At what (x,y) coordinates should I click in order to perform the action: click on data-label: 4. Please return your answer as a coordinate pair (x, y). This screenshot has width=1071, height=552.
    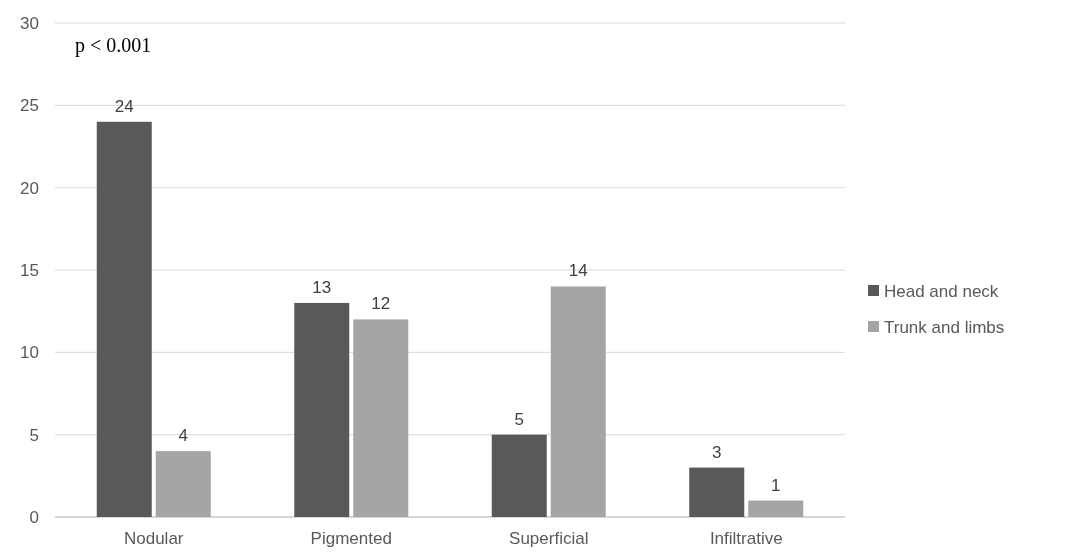
    Looking at the image, I should click on (183, 436).